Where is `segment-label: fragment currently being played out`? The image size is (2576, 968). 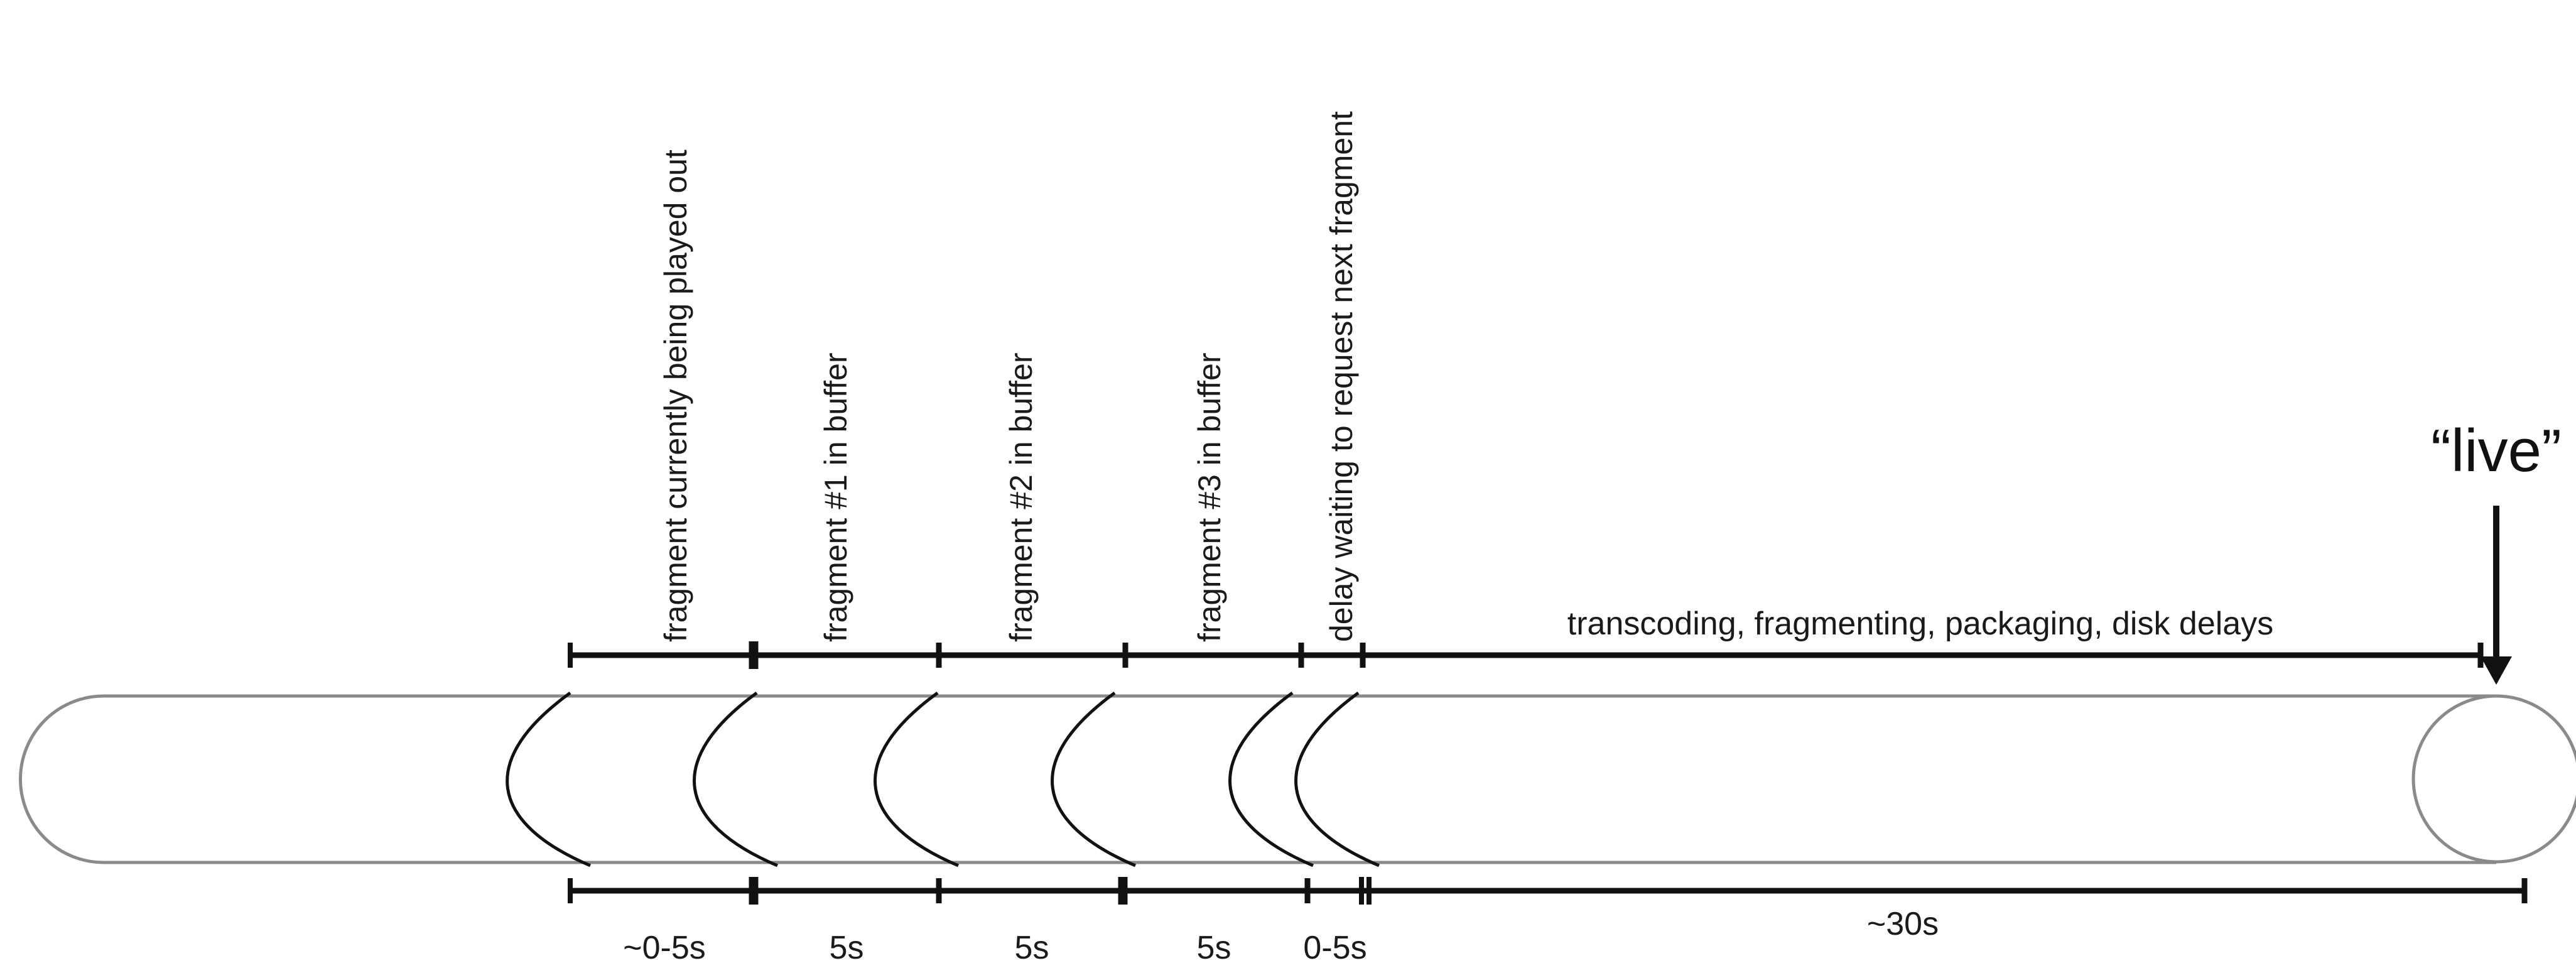
segment-label: fragment currently being played out is located at coordinates (675, 396).